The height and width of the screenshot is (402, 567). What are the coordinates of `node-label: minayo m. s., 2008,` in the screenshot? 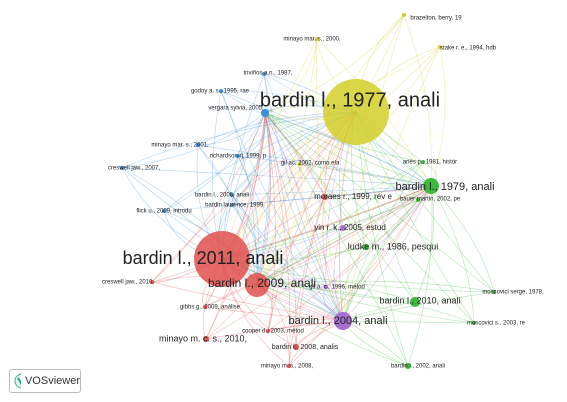 It's located at (287, 367).